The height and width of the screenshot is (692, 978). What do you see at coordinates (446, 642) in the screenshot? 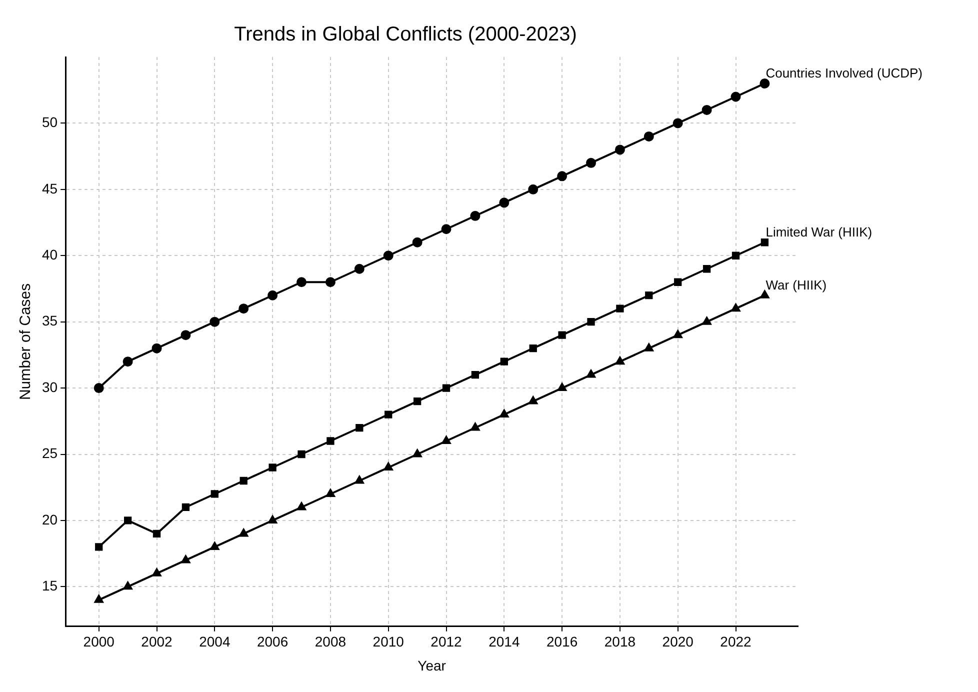
I see `x-tick-label: 2012` at bounding box center [446, 642].